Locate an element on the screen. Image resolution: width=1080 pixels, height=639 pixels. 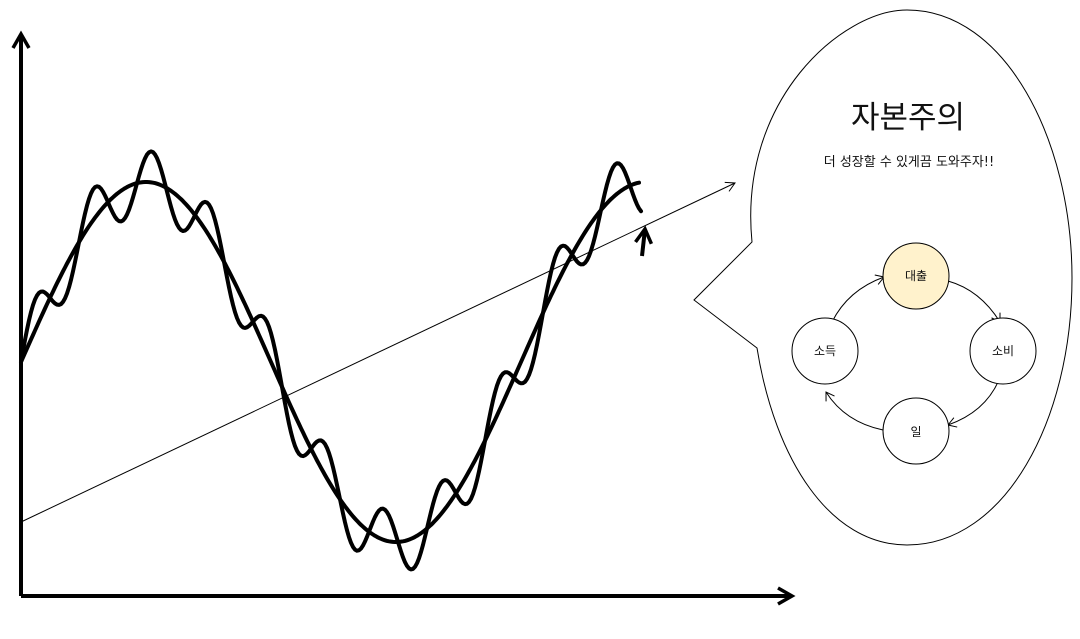
cycle-node-income-label: 소득 is located at coordinates (825, 351).